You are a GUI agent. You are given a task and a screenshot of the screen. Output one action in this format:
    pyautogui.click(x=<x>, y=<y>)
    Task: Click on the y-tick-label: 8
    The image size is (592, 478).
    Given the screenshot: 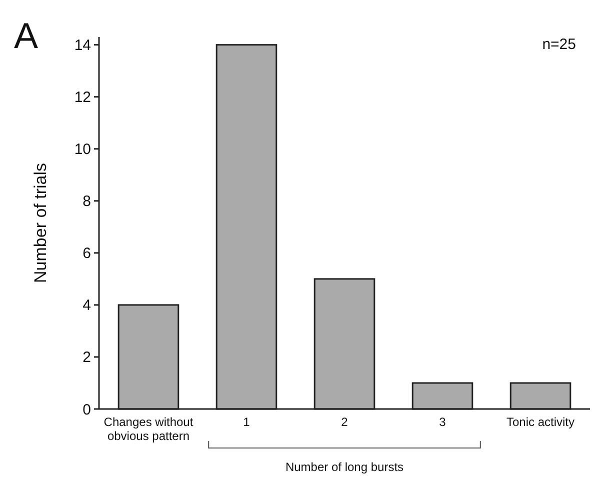 What is the action you would take?
    pyautogui.click(x=86, y=201)
    